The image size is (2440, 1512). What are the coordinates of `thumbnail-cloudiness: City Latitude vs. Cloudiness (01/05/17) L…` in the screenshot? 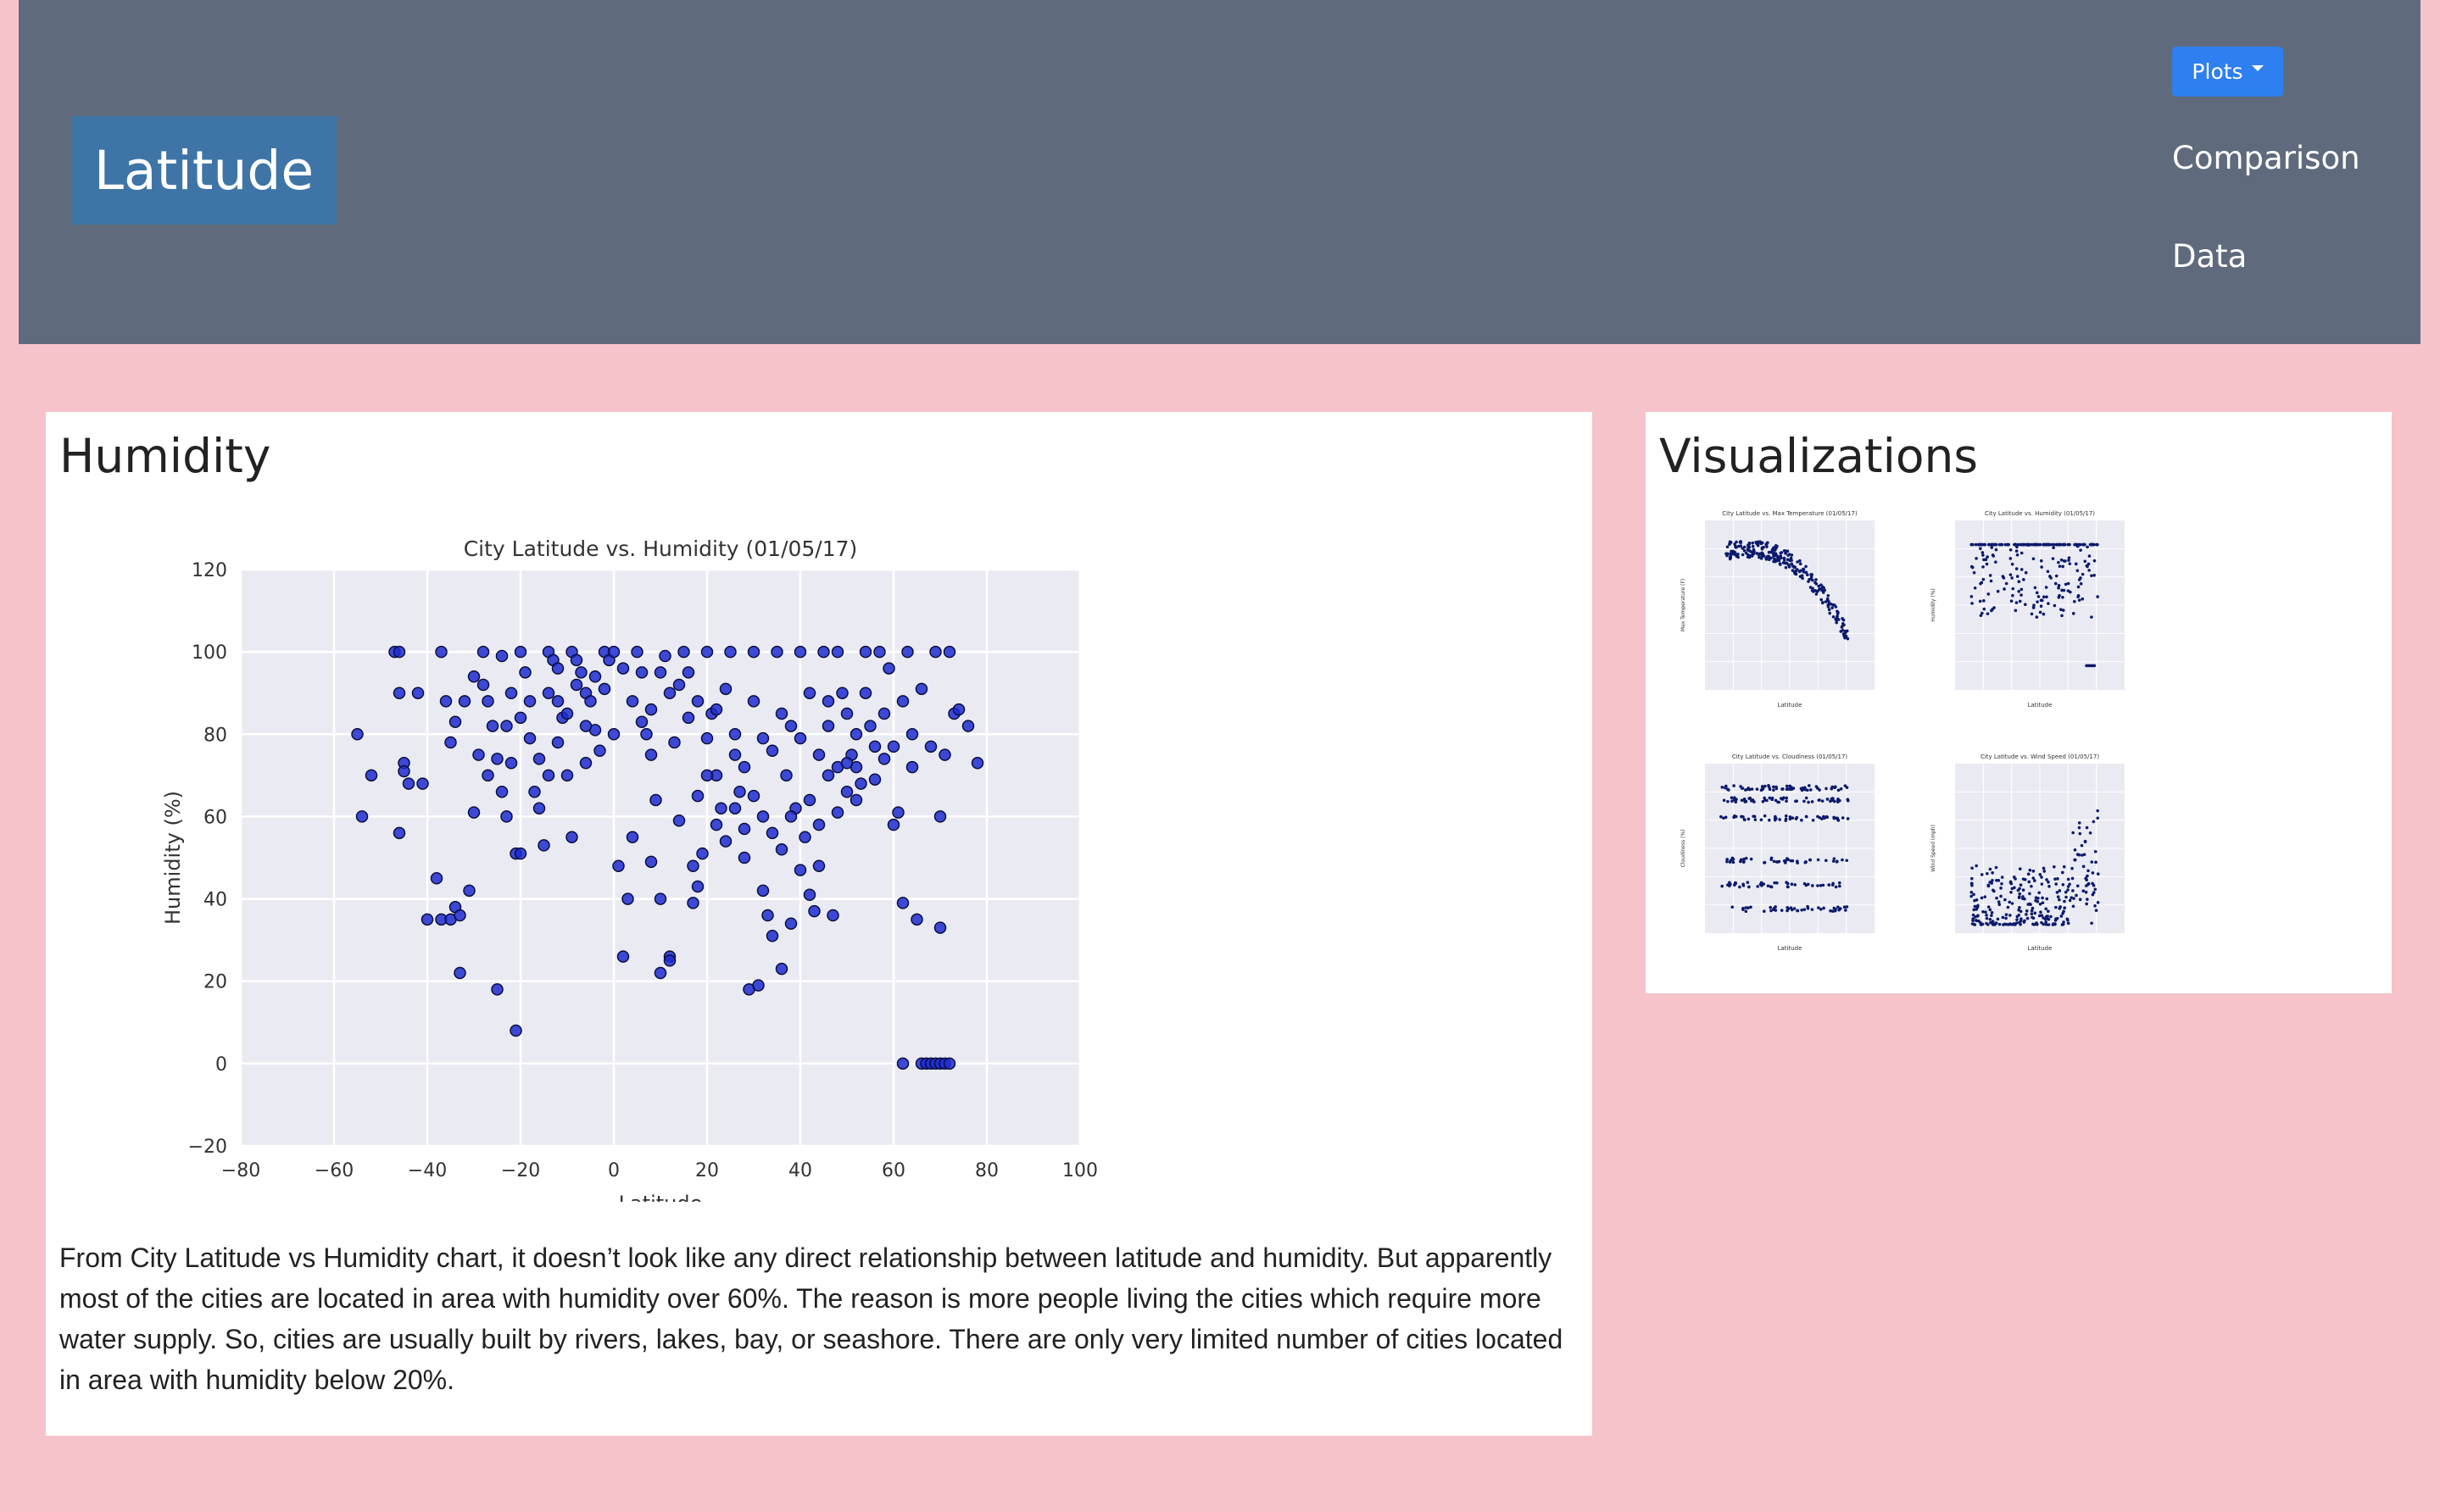 It's located at (1781, 849).